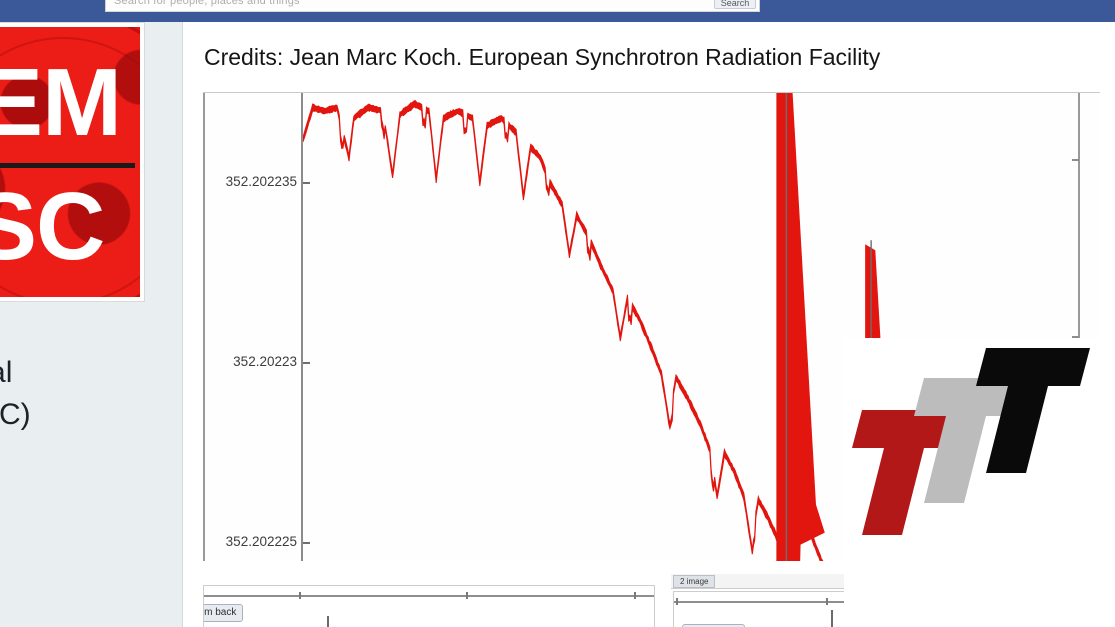 The image size is (1115, 627). Describe the element at coordinates (92, 331) in the screenshot. I see `org-line-1: d` at that location.